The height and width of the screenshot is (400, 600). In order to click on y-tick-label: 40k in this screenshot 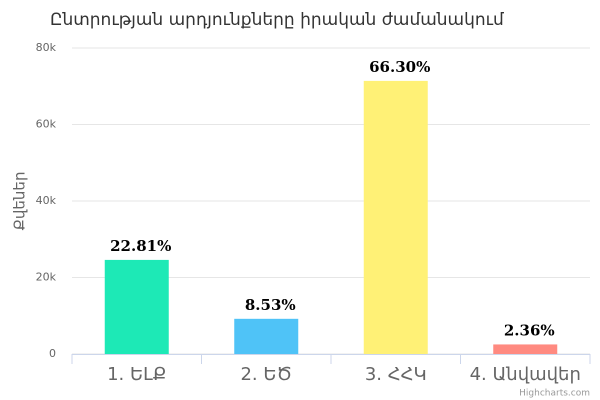, I will do `click(46, 200)`.